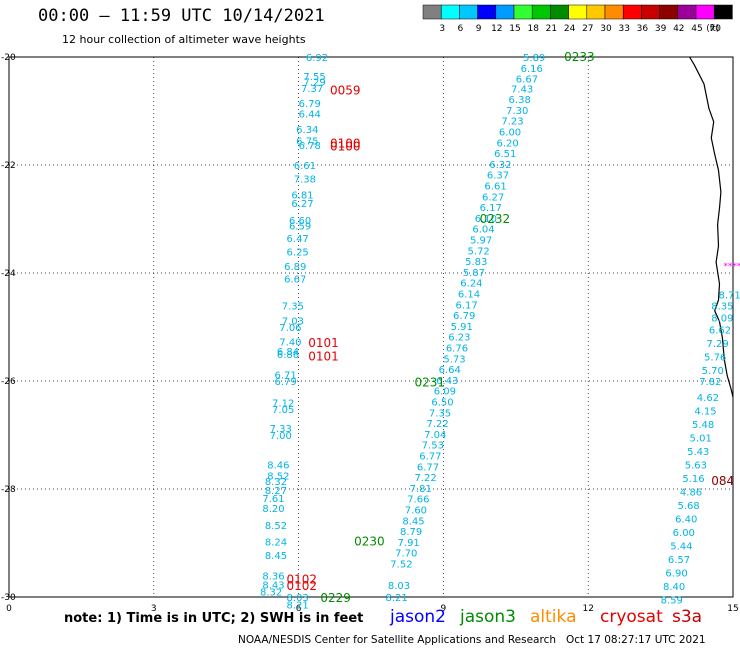 The width and height of the screenshot is (740, 650). I want to click on swh-value-label: 8.59, so click(672, 601).